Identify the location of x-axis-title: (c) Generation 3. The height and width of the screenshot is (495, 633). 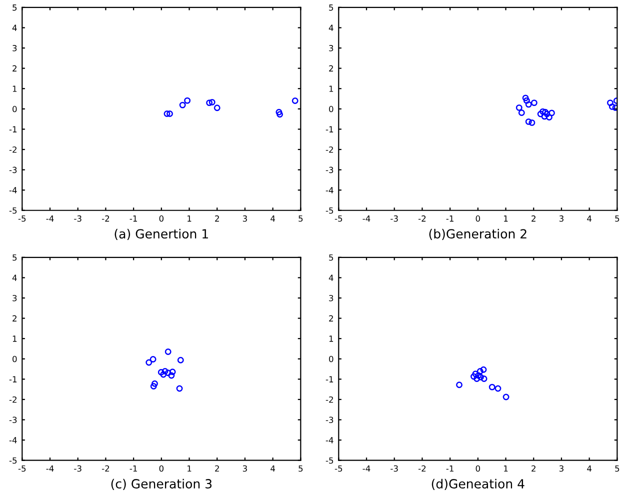
(161, 484).